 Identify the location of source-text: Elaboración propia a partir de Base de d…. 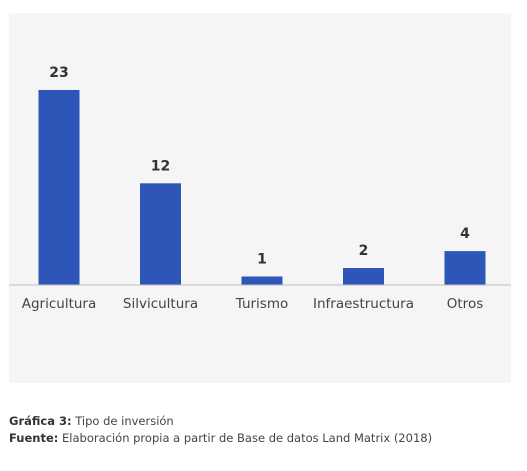
(245, 438).